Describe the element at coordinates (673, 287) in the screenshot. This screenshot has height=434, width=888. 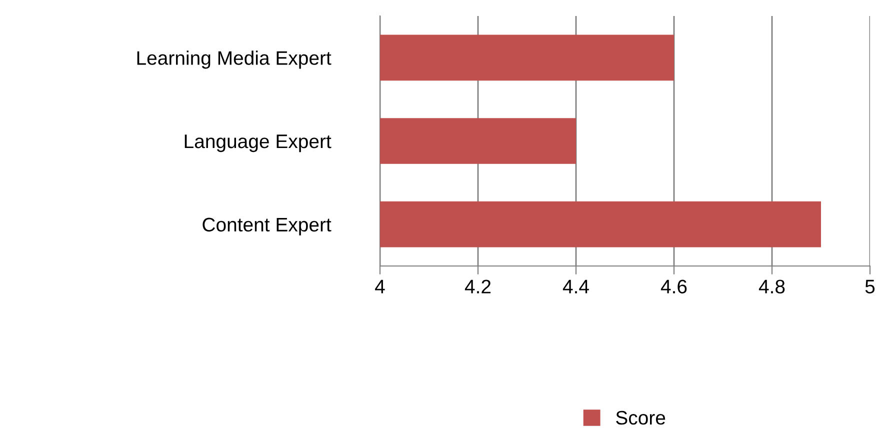
I see `x-tick-label: 4.6` at that location.